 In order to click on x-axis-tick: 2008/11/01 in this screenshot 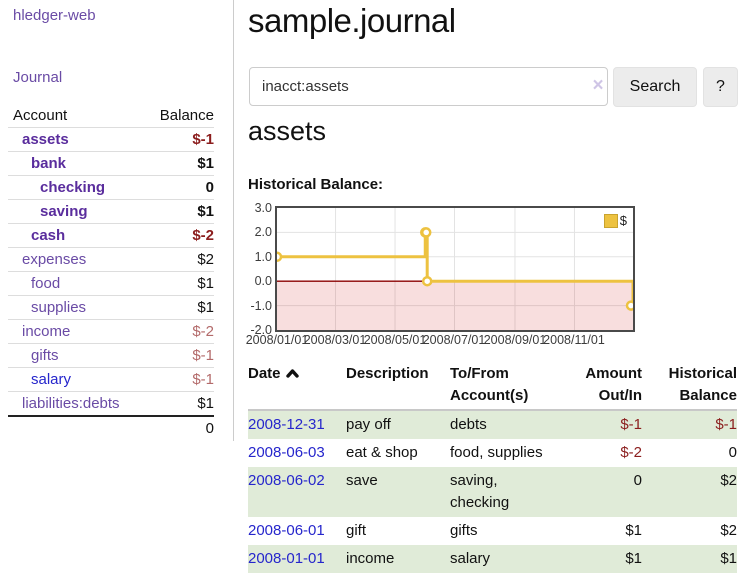, I will do `click(574, 340)`.